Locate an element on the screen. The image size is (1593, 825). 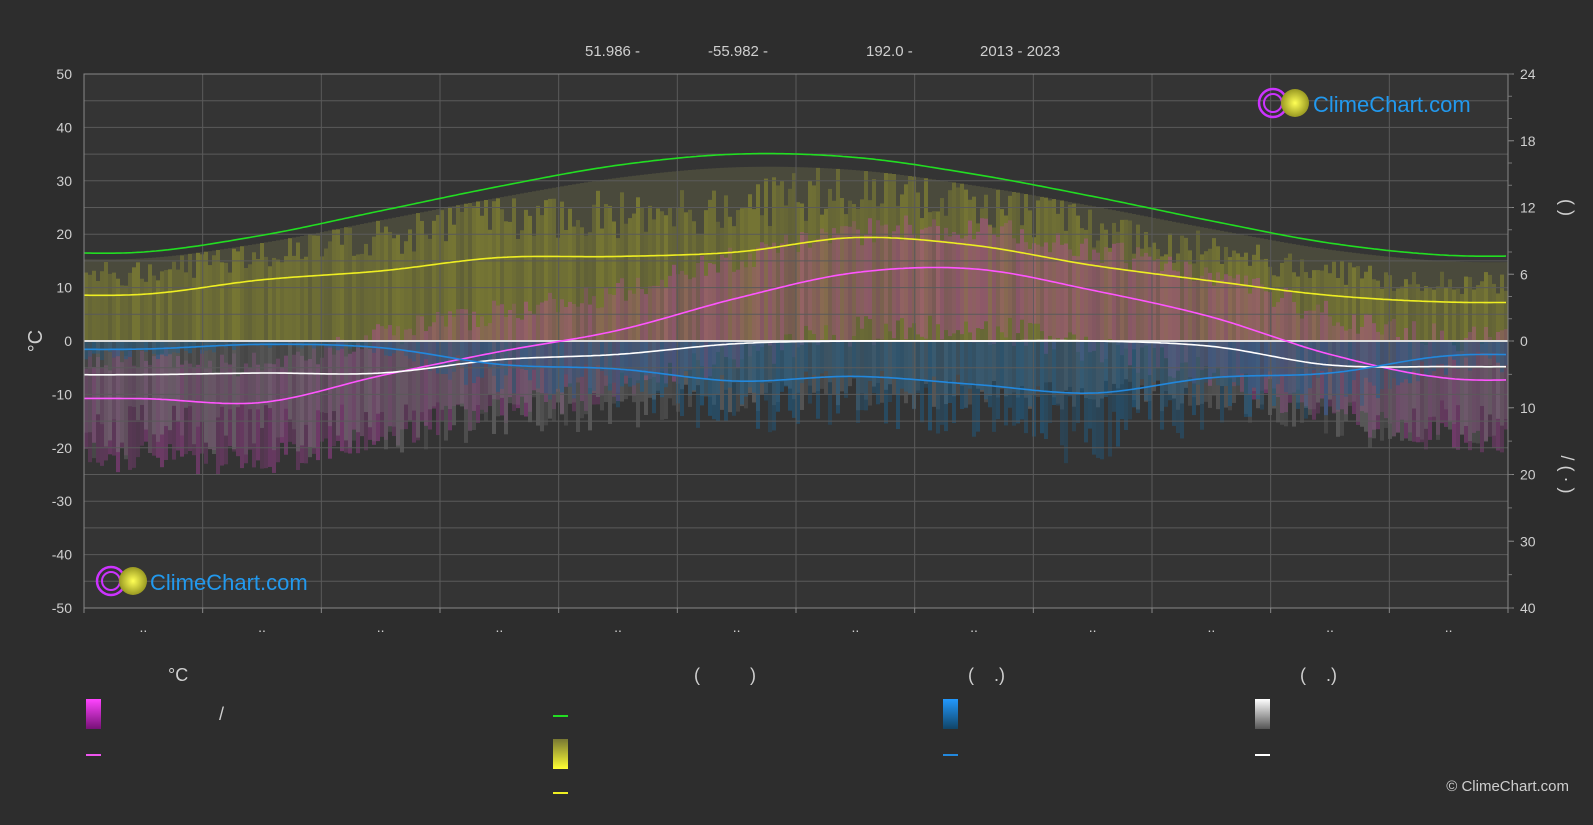
right-tick-label: 18 is located at coordinates (1528, 141).